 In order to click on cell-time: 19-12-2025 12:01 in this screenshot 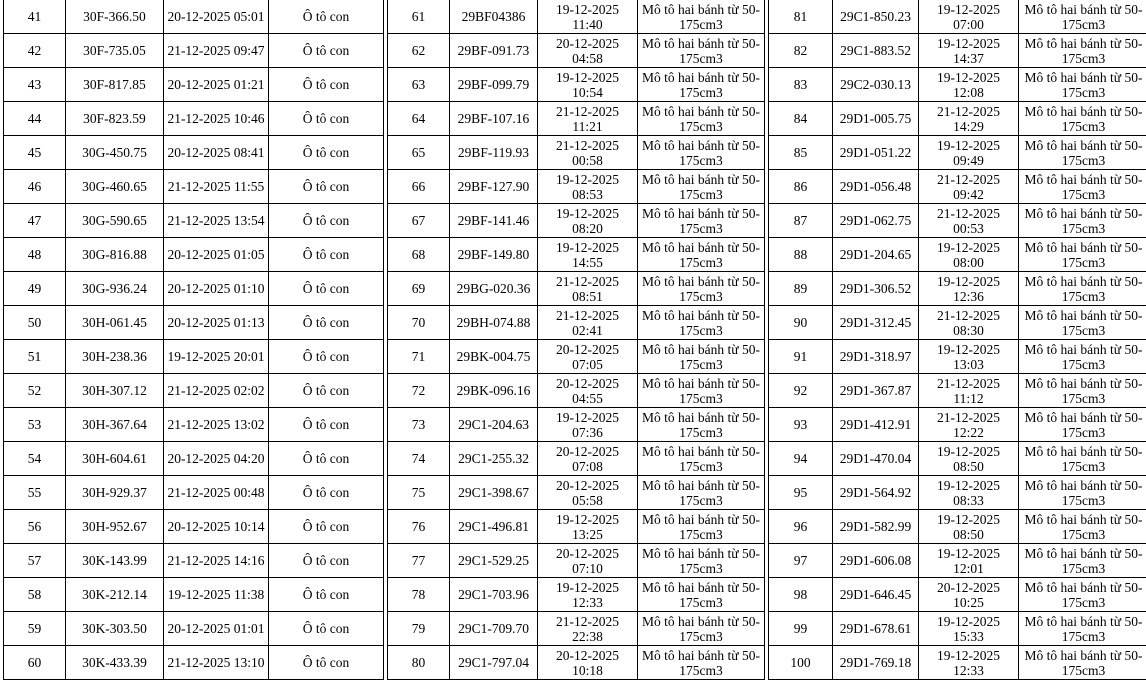, I will do `click(968, 560)`.